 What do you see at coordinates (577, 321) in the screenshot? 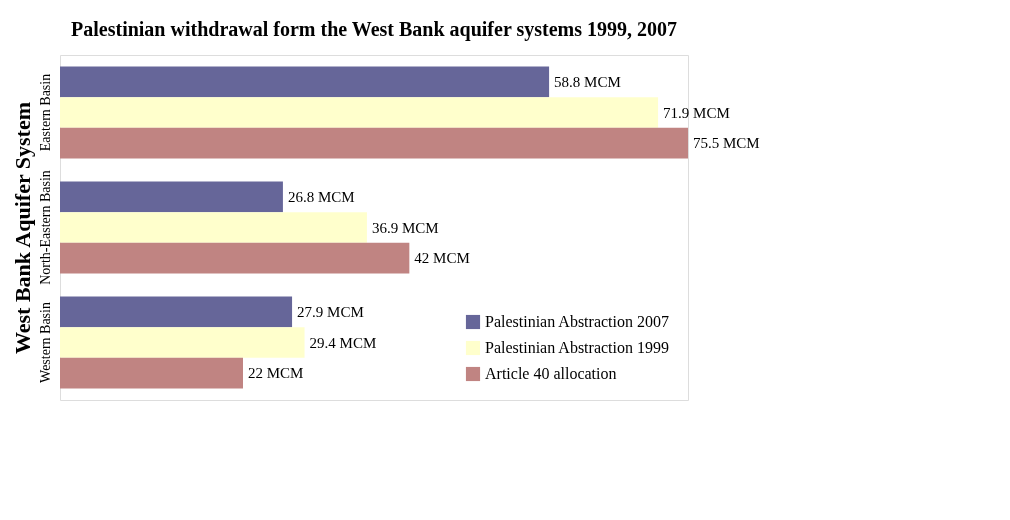
I see `legend-label: Palestinian Abstraction 2007` at bounding box center [577, 321].